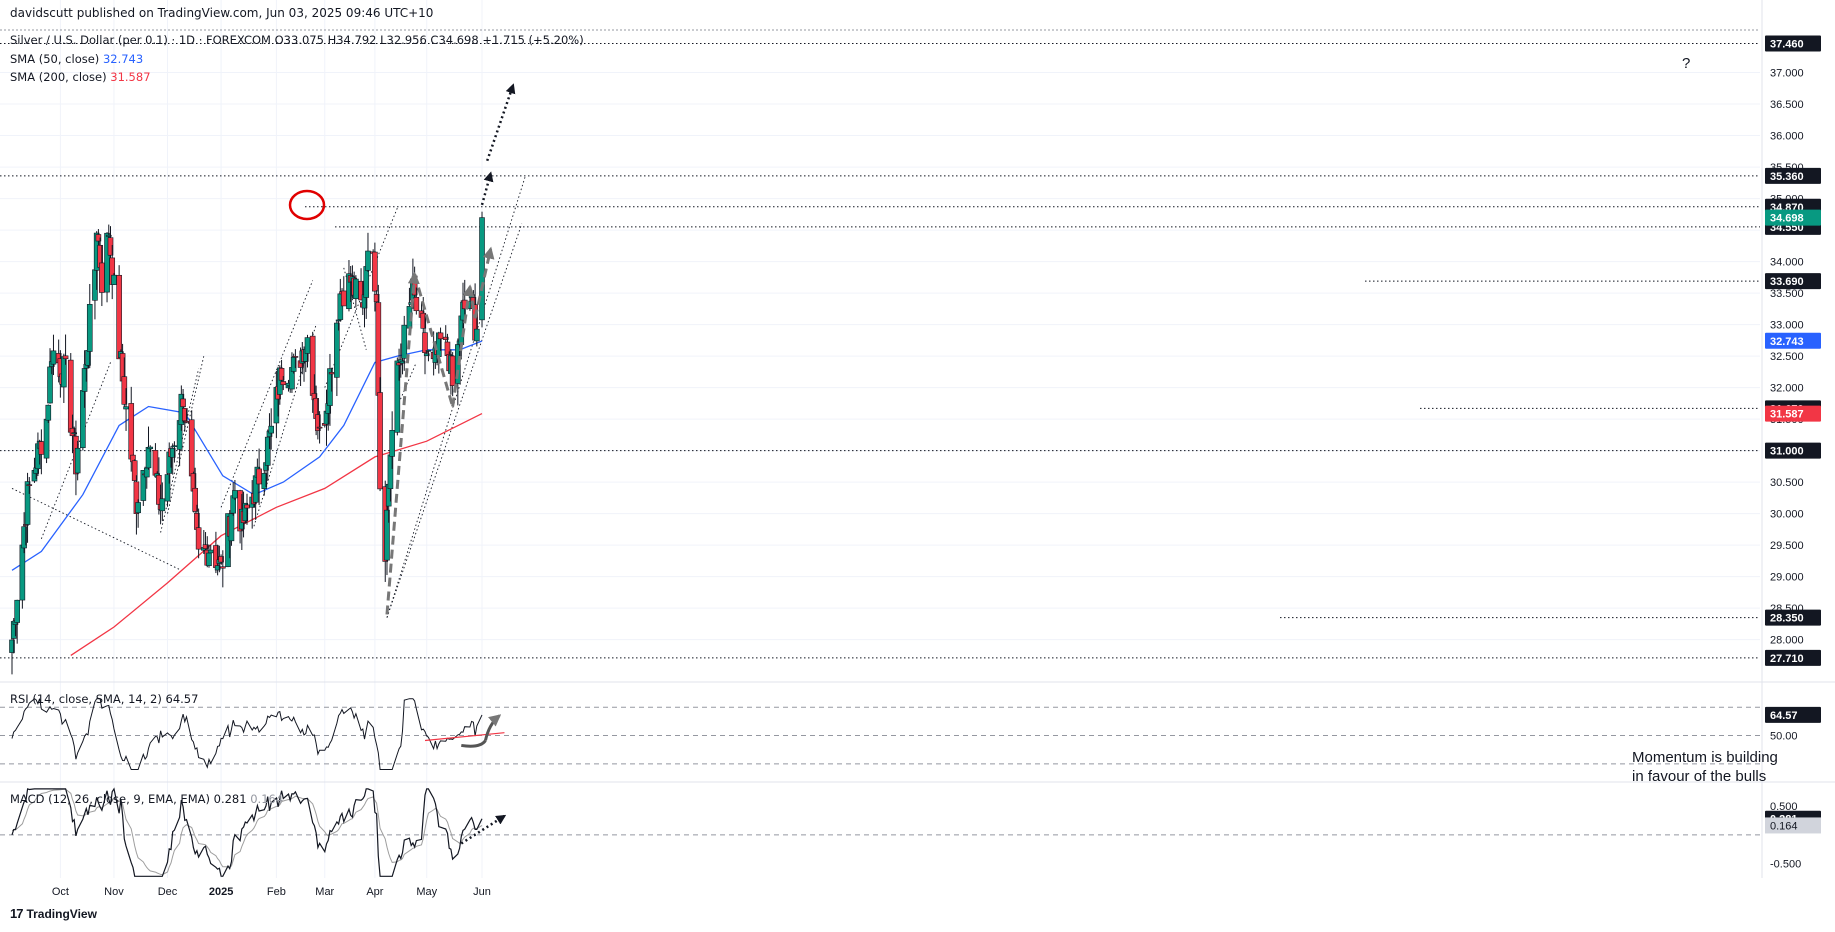 This screenshot has height=932, width=1835. Describe the element at coordinates (1787, 137) in the screenshot. I see `price-tick-label: 36.000` at that location.